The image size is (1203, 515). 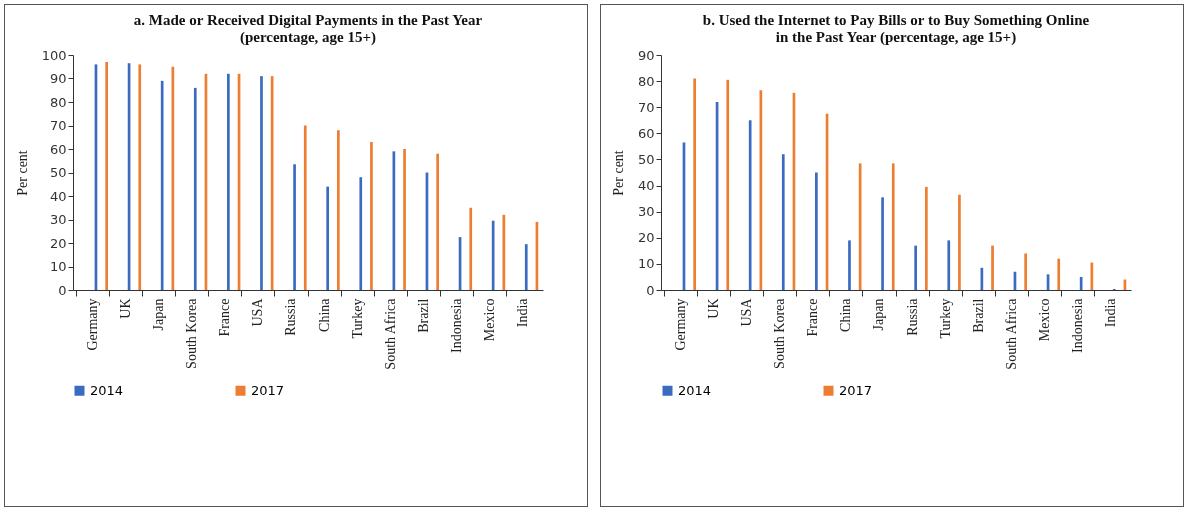 What do you see at coordinates (308, 29) in the screenshot?
I see `chart-title: a. Made or Received Digital Payments in the Past Year (percentage, age 15+)` at bounding box center [308, 29].